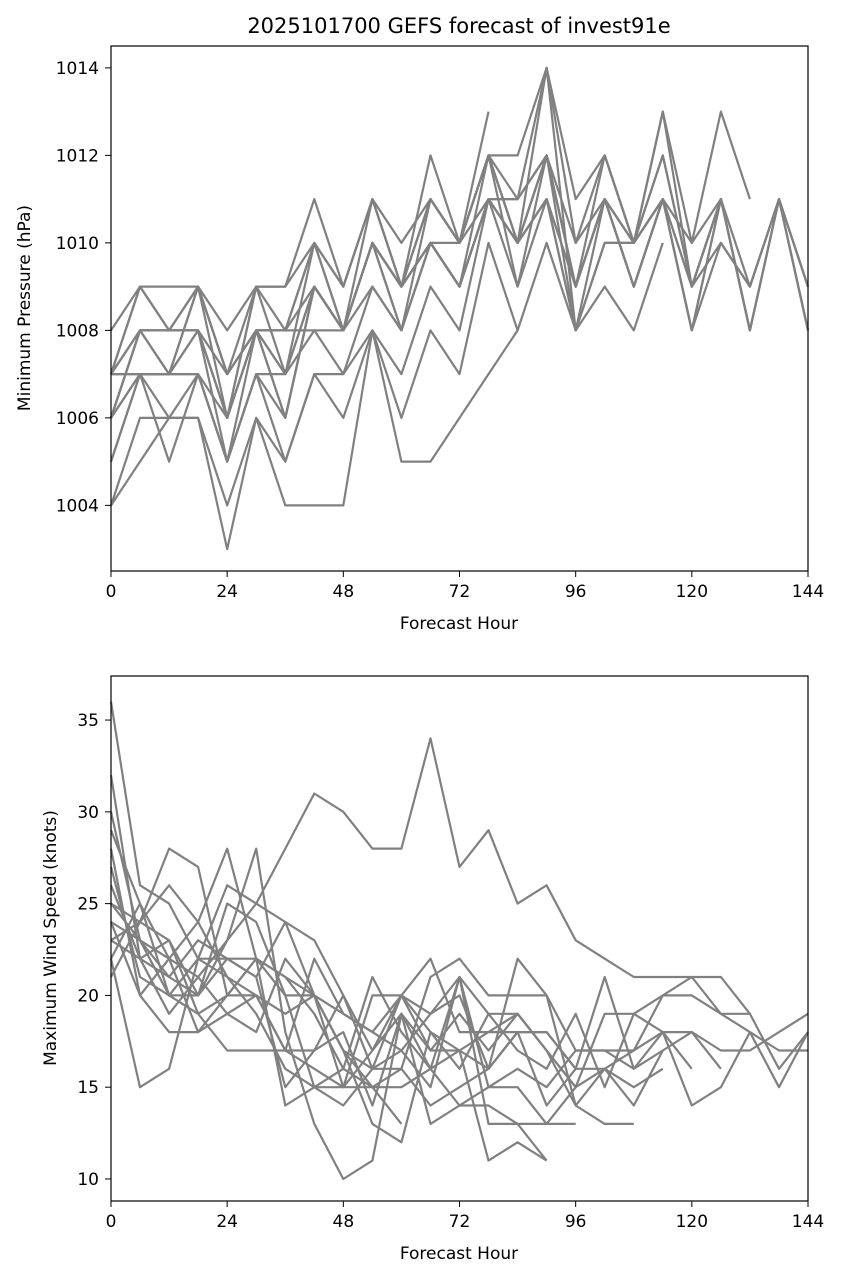 The width and height of the screenshot is (843, 1279). I want to click on pressure-x-tick-label: 120, so click(692, 592).